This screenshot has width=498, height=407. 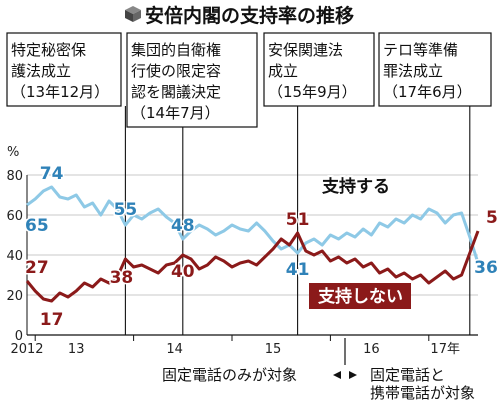 I want to click on chart-title: 安倍内閣の支持率の推移, so click(x=249, y=15).